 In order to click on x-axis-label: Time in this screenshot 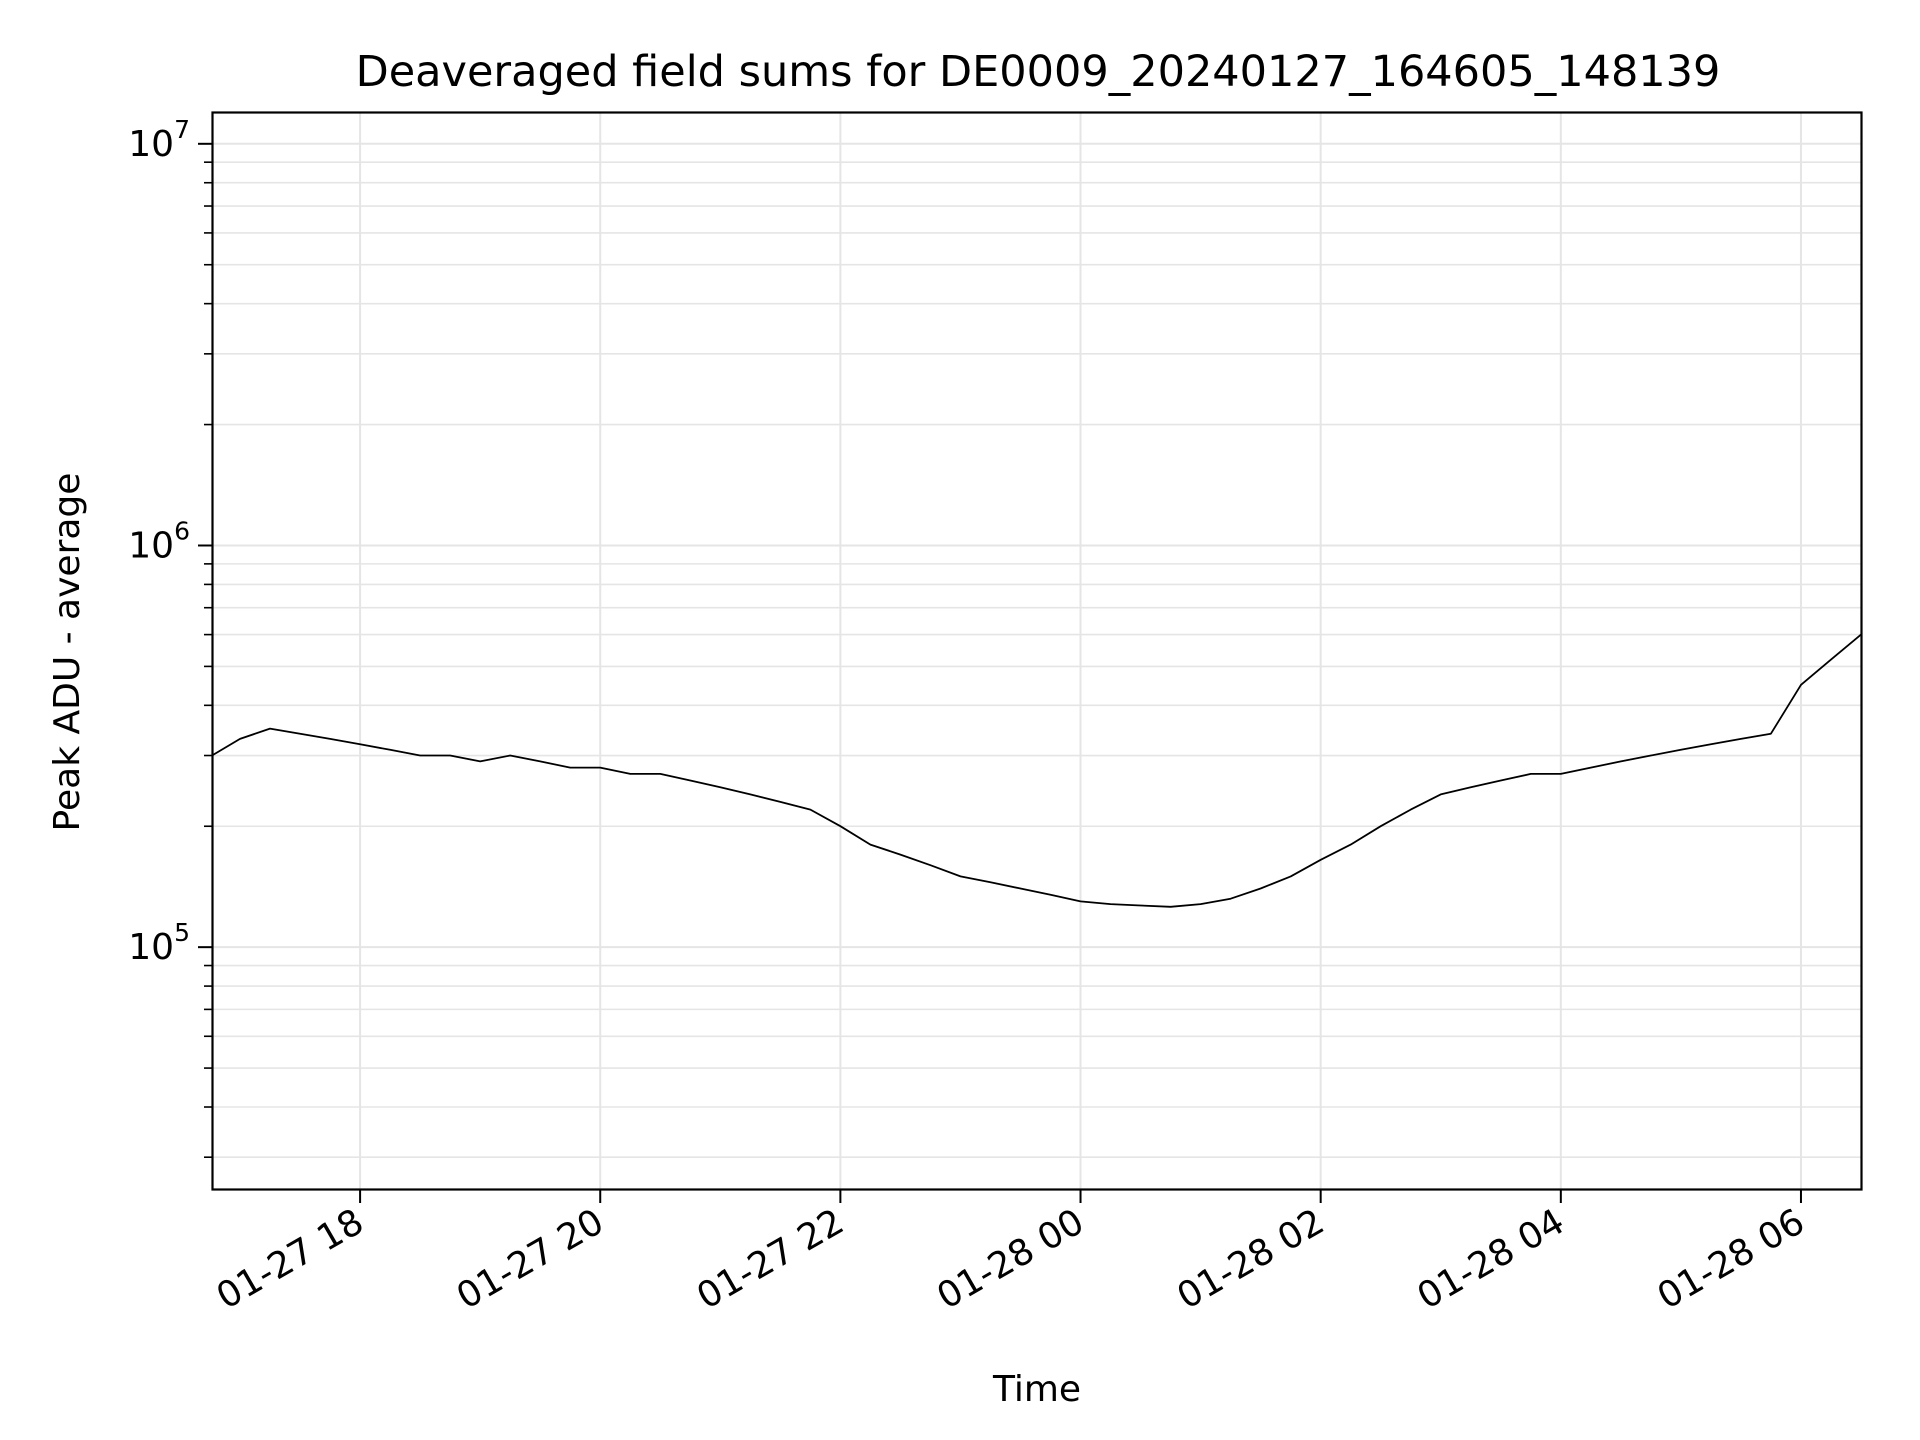, I will do `click(1036, 1389)`.